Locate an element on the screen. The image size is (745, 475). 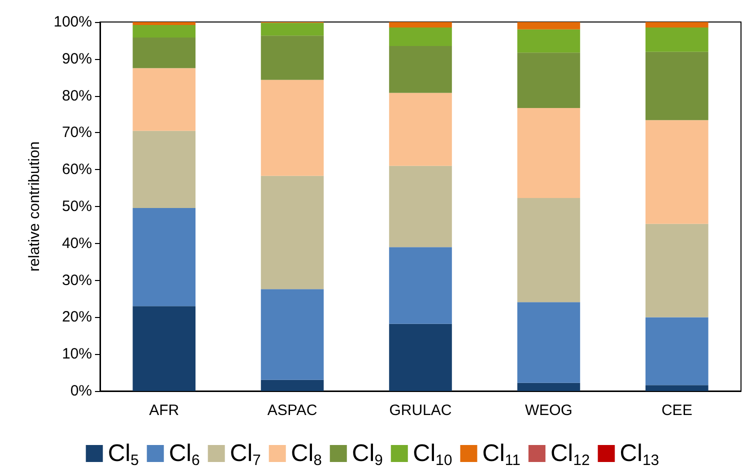
y-tick-label: 50% is located at coordinates (77, 206).